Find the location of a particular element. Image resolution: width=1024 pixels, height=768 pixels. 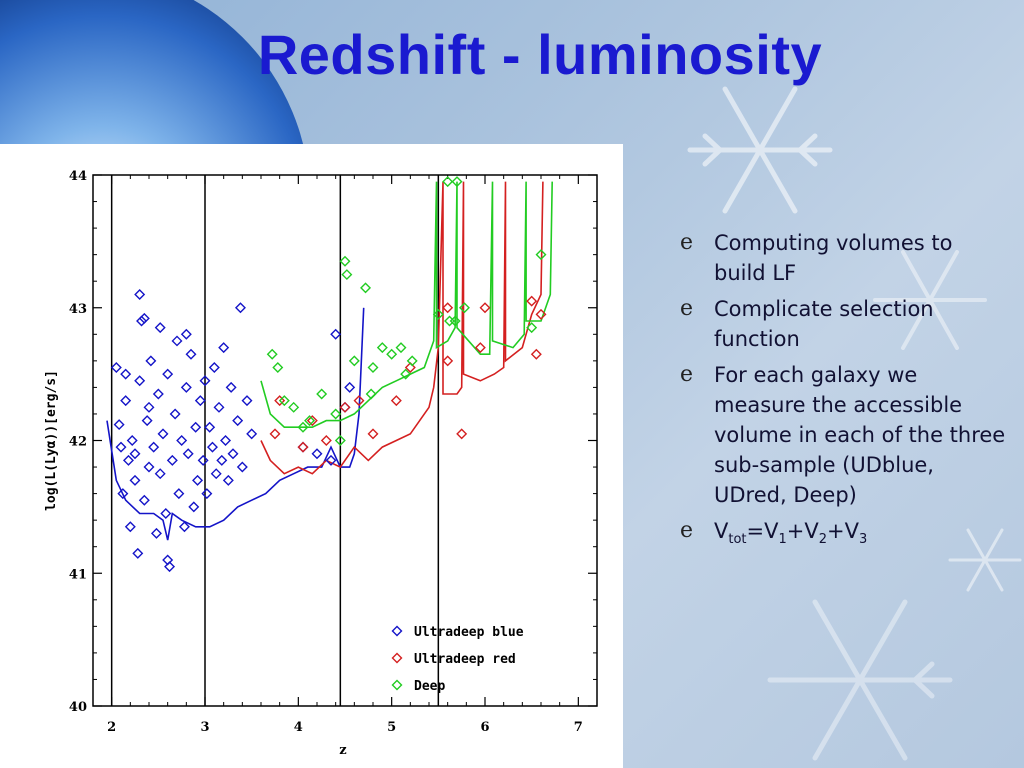

y-tick-label: 41 is located at coordinates (78, 574).